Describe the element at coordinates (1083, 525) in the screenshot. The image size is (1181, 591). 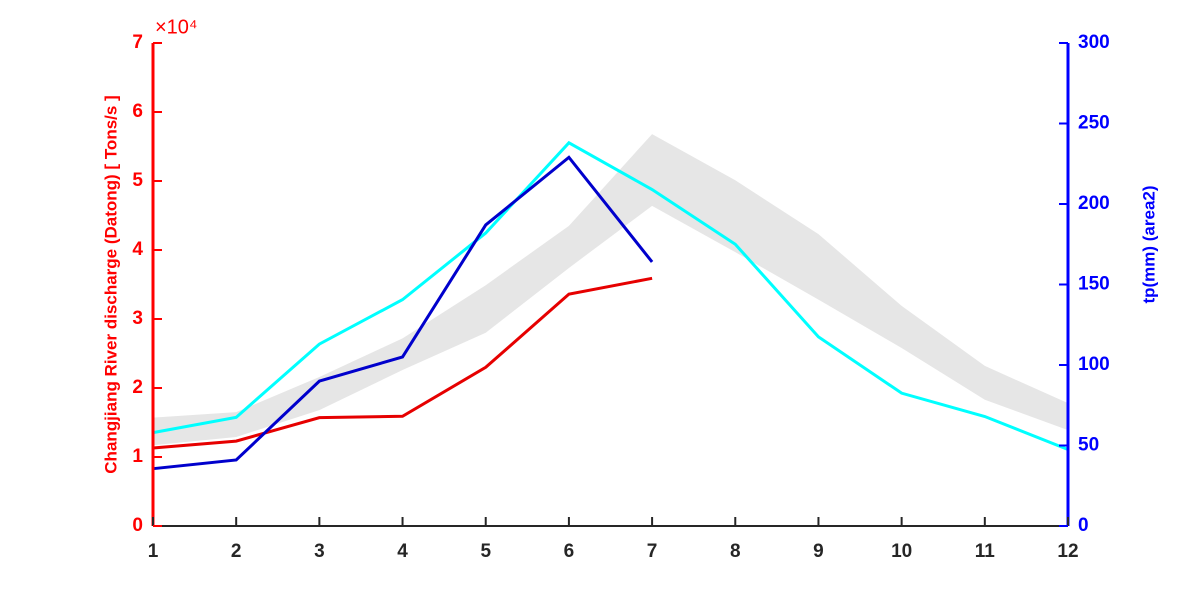
I see `y2-tick-label: 0` at that location.